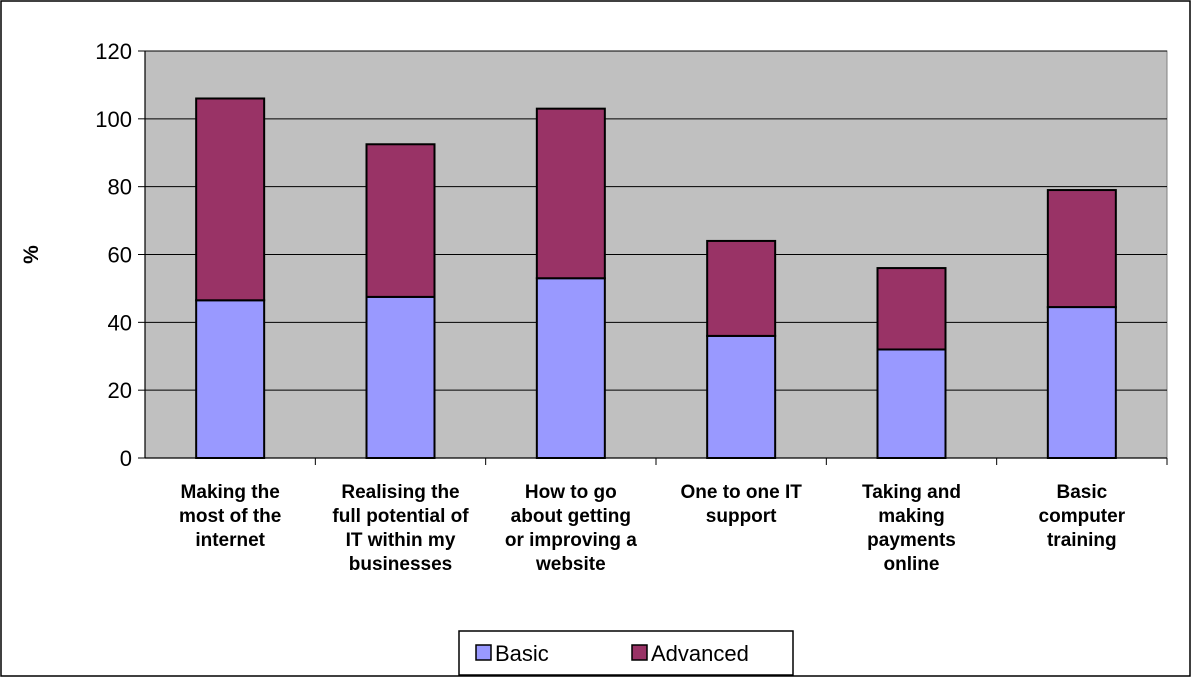 The image size is (1191, 677). Describe the element at coordinates (911, 528) in the screenshot. I see `x-category-label: Taking and making payments online` at that location.